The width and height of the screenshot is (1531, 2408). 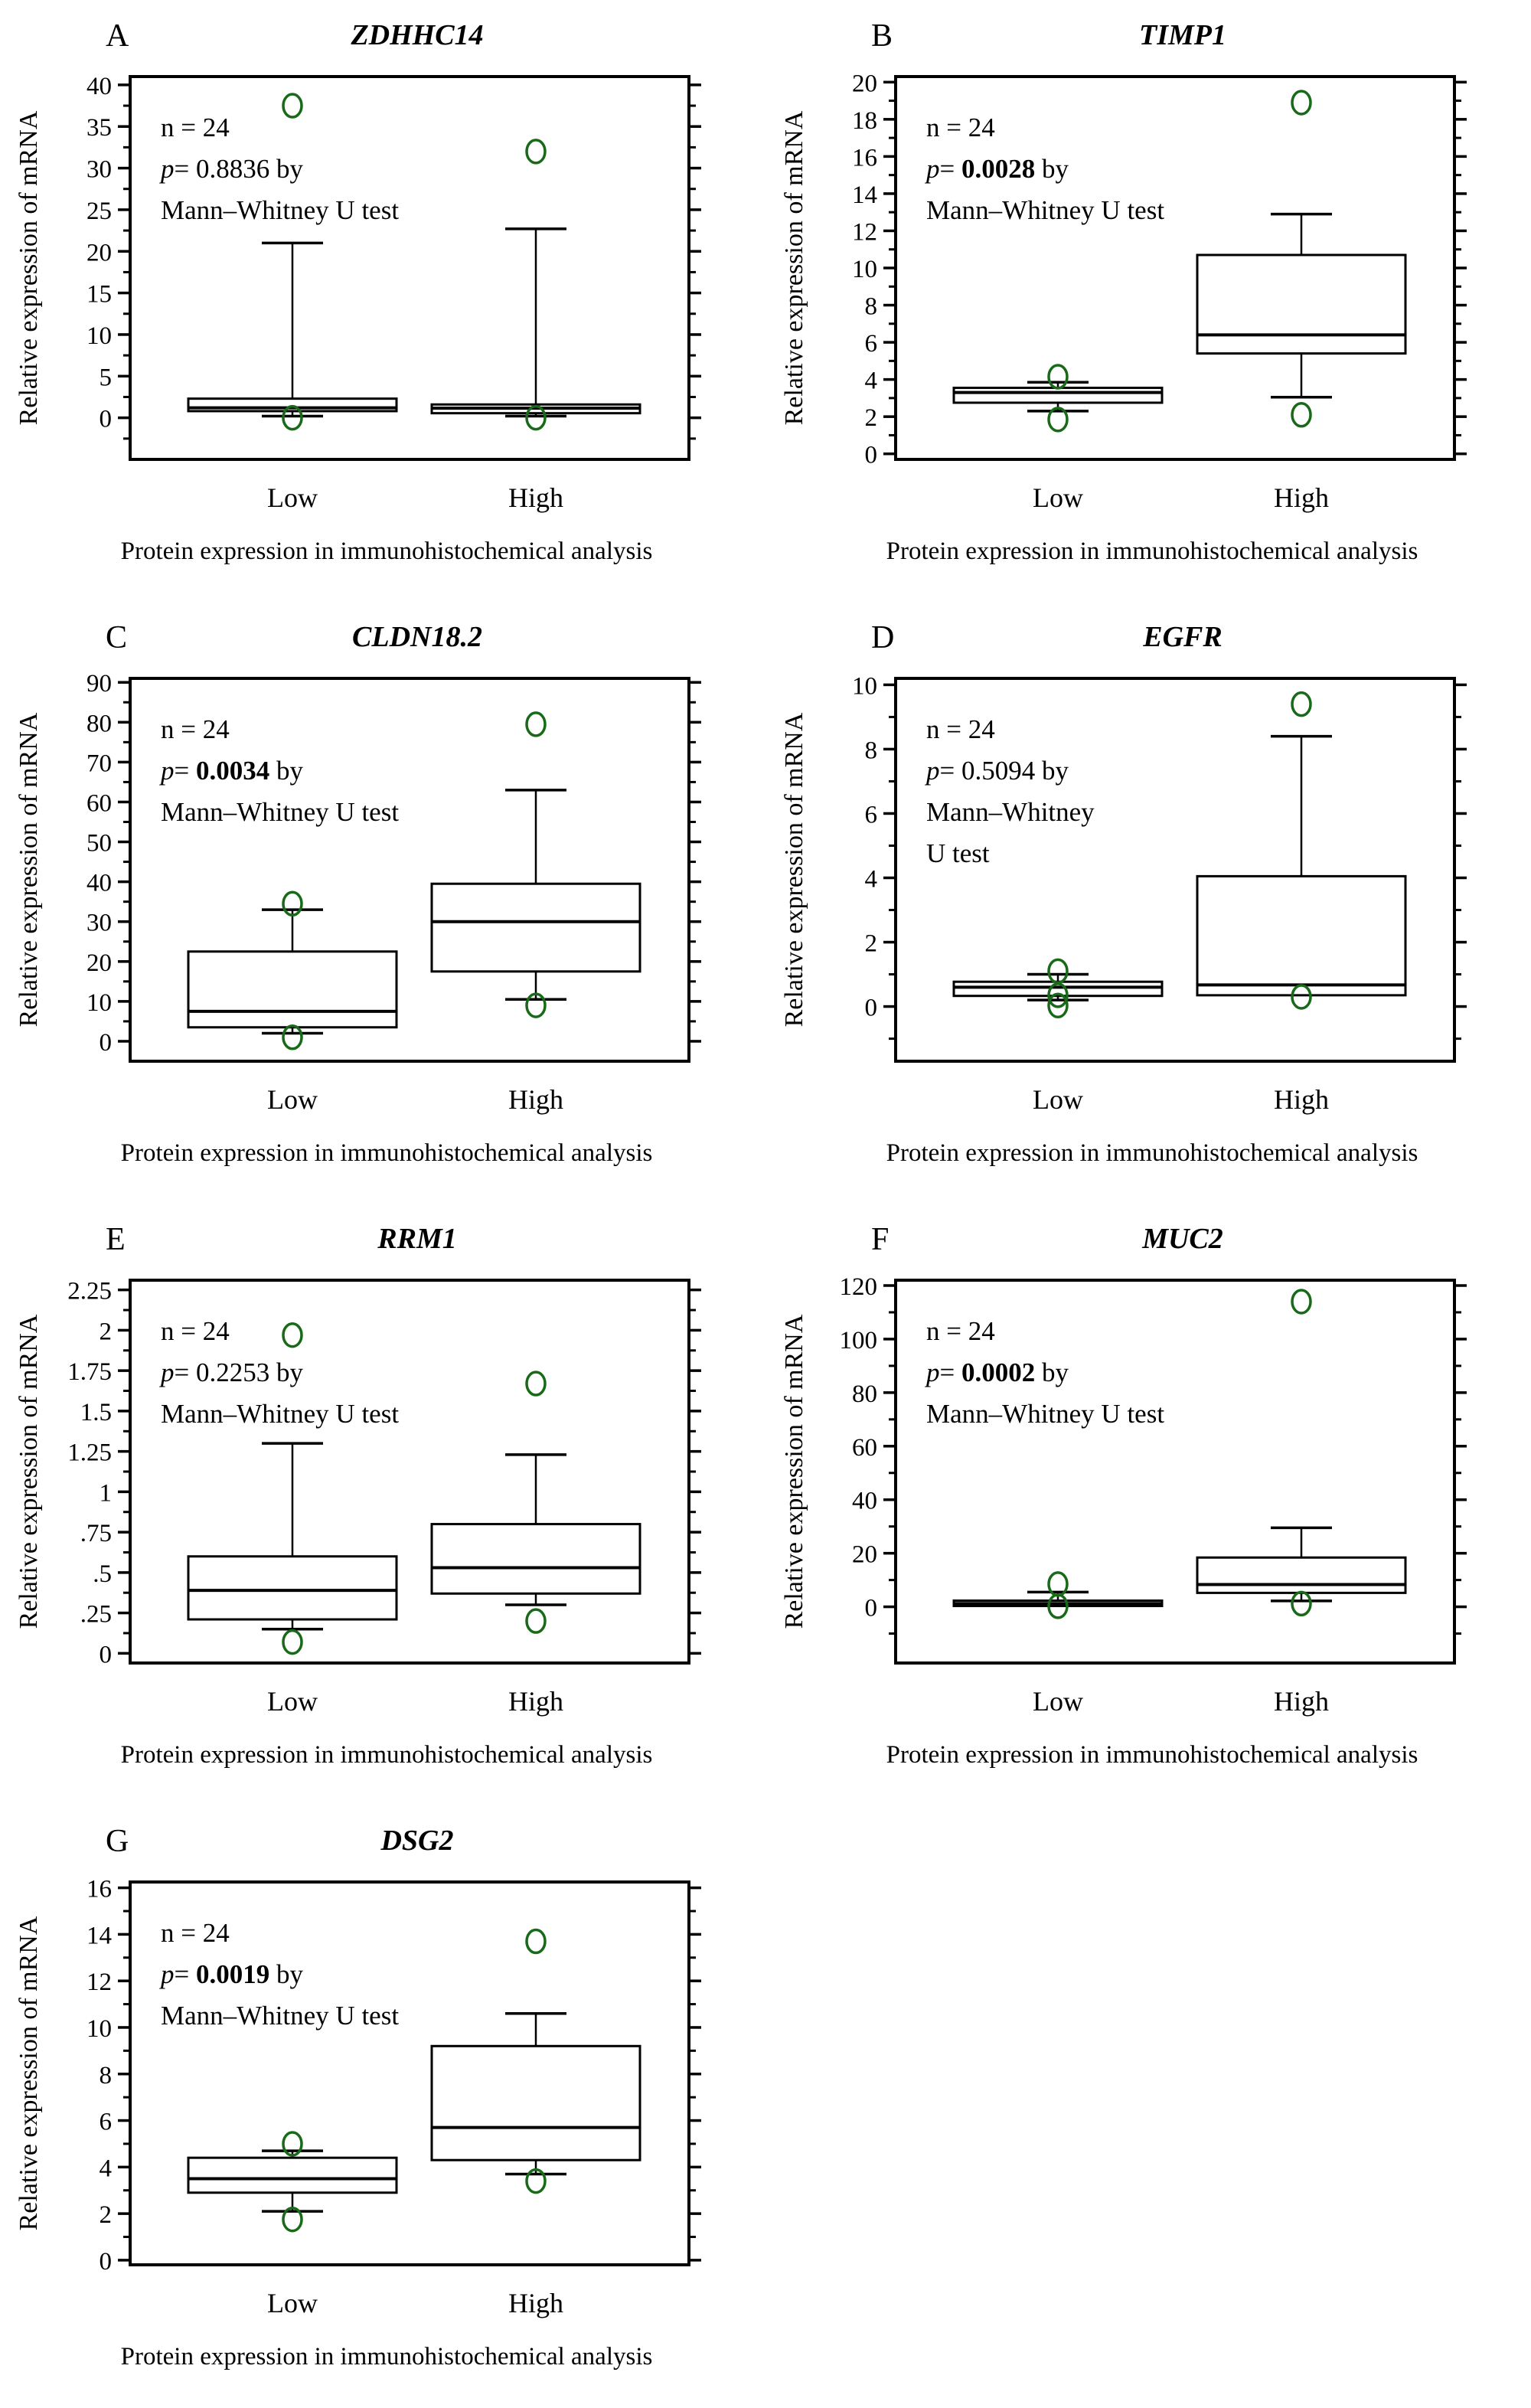 I want to click on p-value-number: 0.8836, so click(x=232, y=169).